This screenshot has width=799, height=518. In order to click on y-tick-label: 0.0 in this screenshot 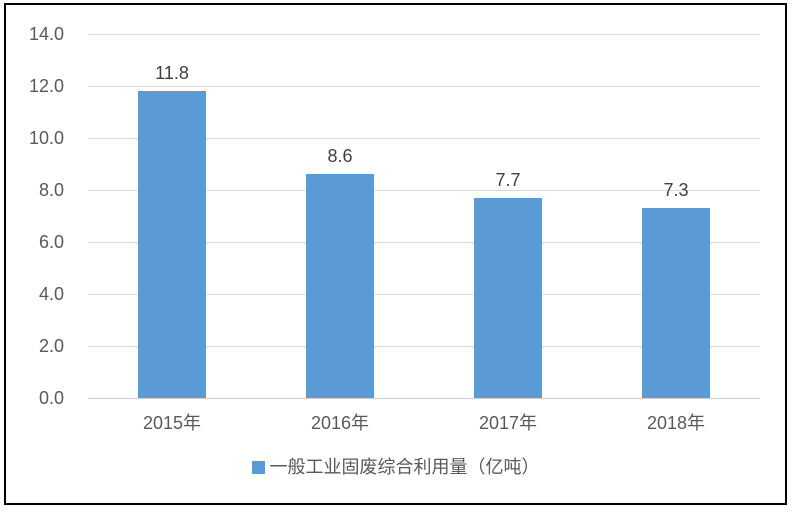, I will do `click(51, 398)`.